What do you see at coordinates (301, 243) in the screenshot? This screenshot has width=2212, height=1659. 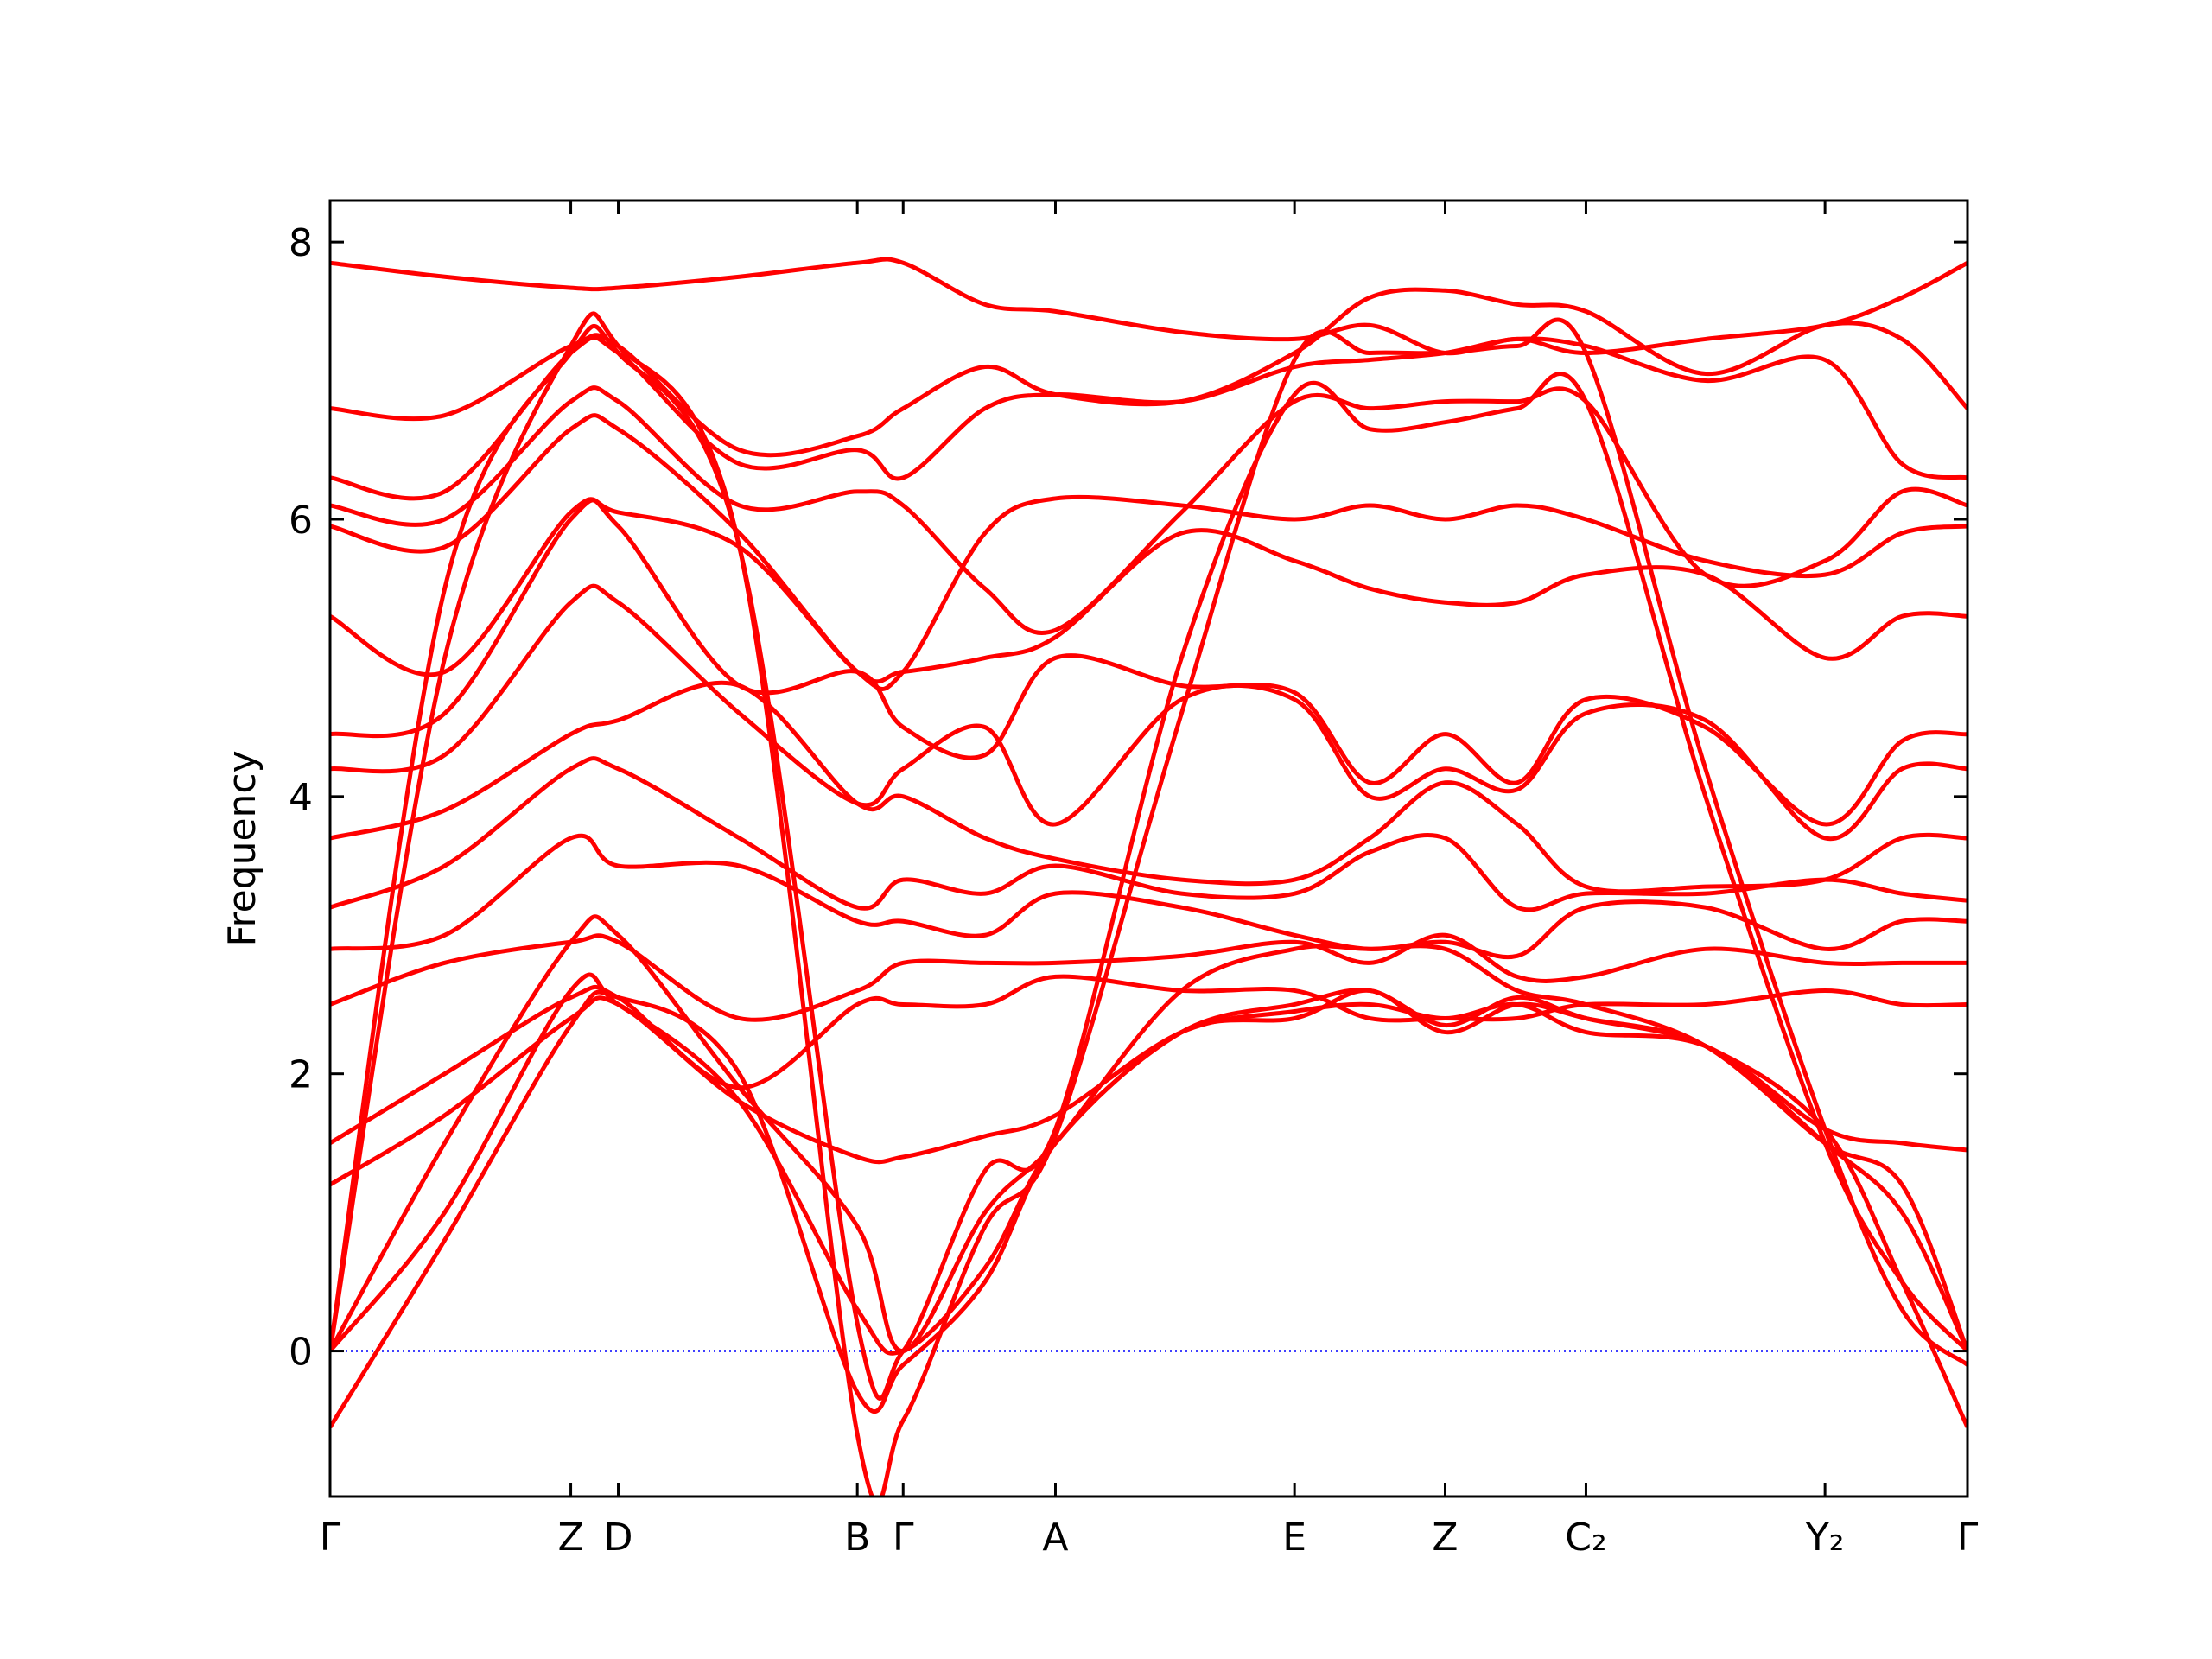 I see `y-tick-label: 8` at bounding box center [301, 243].